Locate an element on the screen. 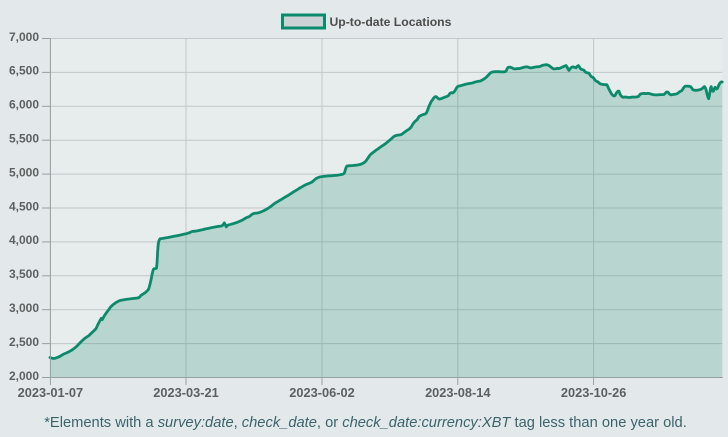  svg-text: 7,000 is located at coordinates (24, 37).